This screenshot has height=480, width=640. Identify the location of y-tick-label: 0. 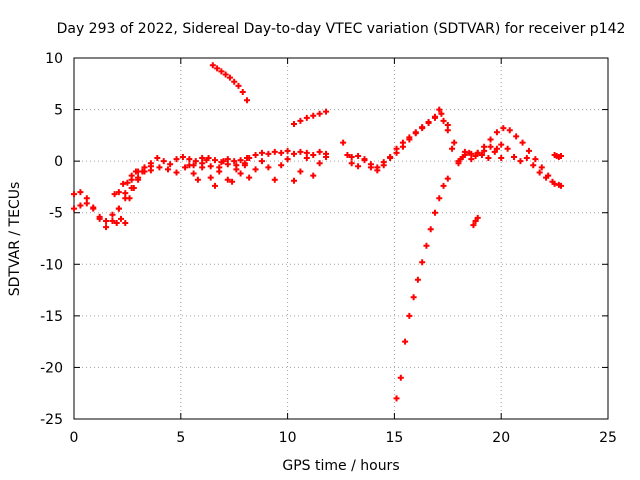
(58, 162).